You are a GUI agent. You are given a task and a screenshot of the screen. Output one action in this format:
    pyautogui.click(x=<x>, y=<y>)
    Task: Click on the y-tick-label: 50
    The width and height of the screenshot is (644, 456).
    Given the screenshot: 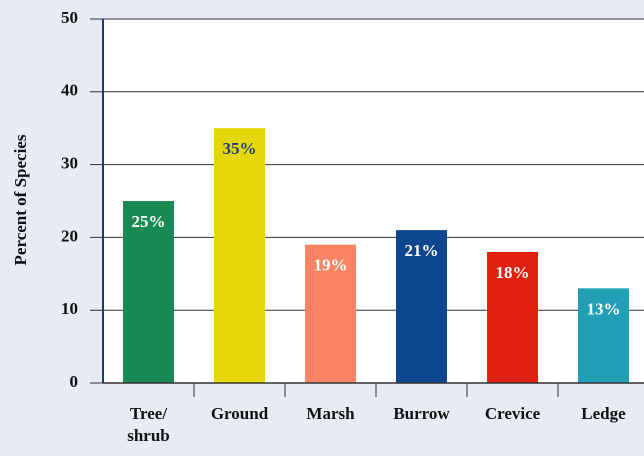 What is the action you would take?
    pyautogui.click(x=69, y=17)
    